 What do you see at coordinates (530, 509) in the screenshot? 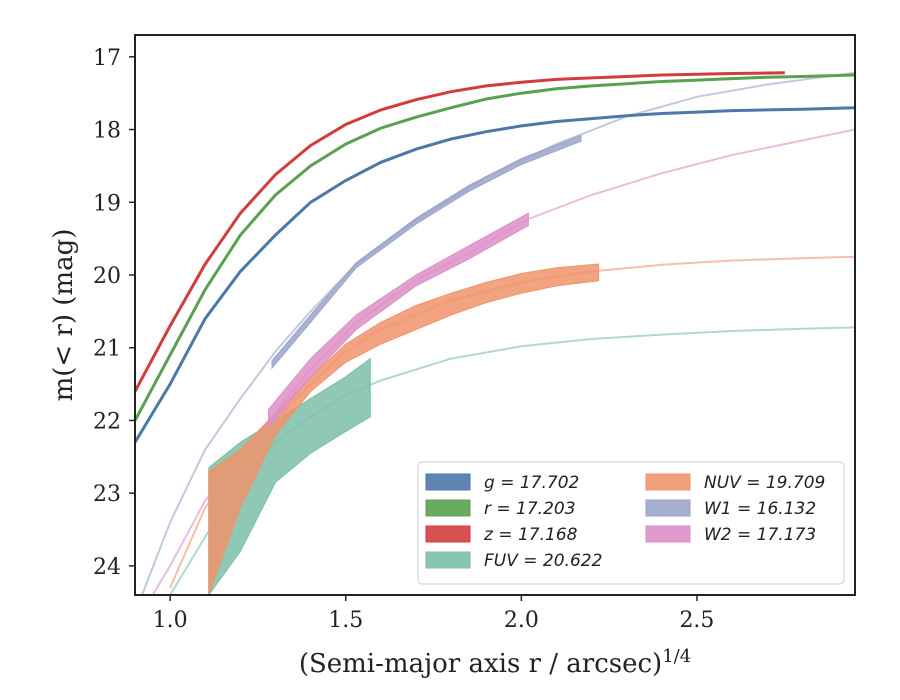
I see `legend-label-r: r = 17.203` at bounding box center [530, 509].